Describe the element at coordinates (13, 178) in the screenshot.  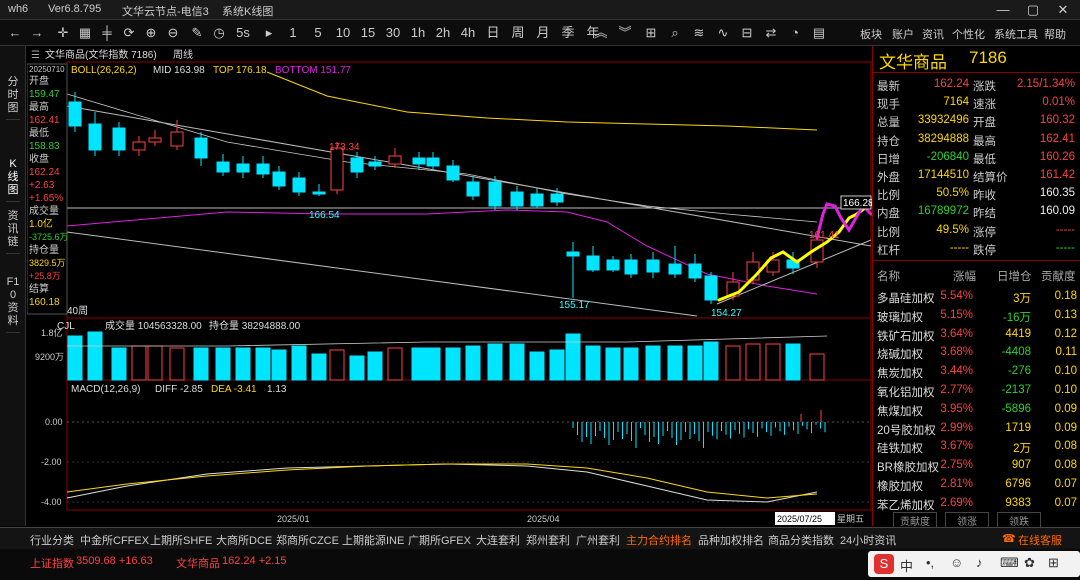
I see `tab-kline: K线图` at that location.